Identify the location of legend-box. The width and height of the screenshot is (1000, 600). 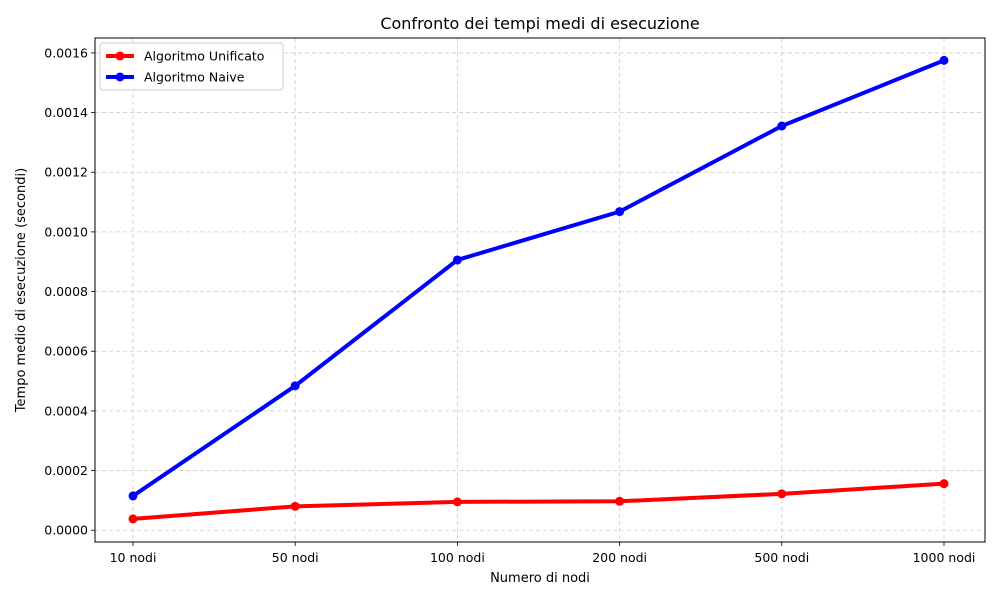
(191, 66).